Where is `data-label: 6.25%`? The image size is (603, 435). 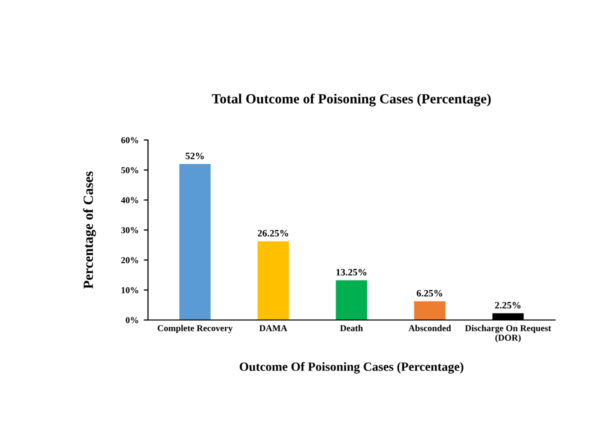
data-label: 6.25% is located at coordinates (429, 293).